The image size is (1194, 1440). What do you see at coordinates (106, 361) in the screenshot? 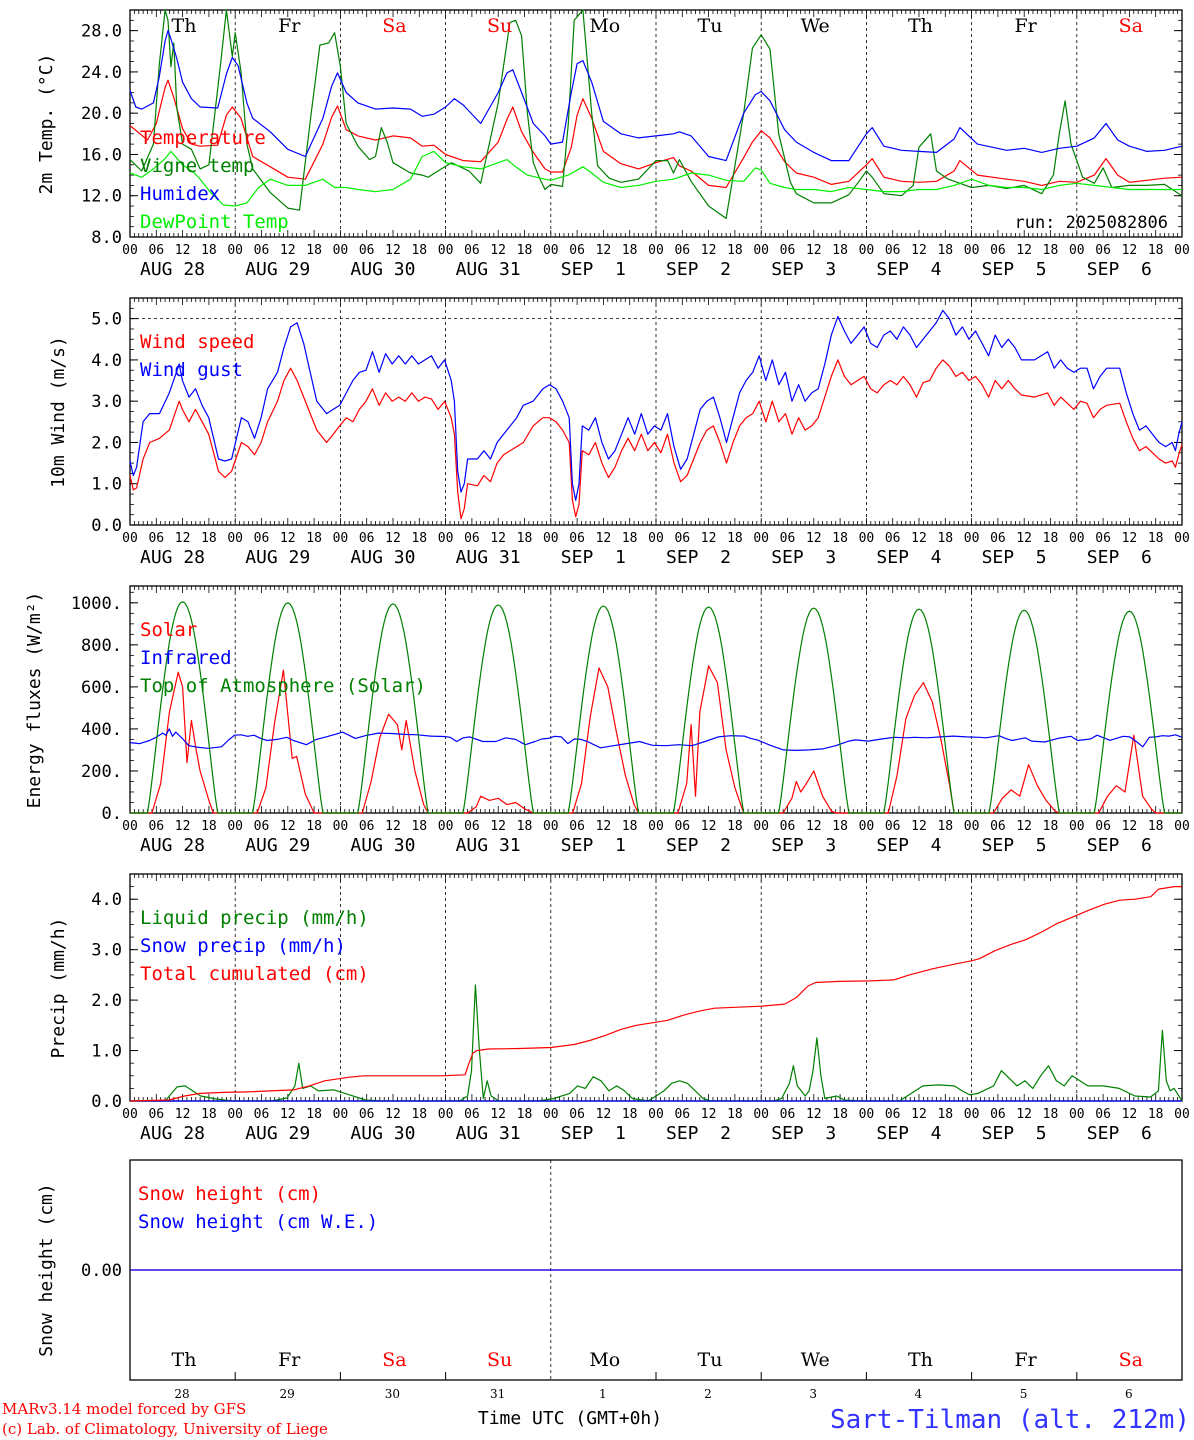
I see `y-tick-label: 4.0` at bounding box center [106, 361].